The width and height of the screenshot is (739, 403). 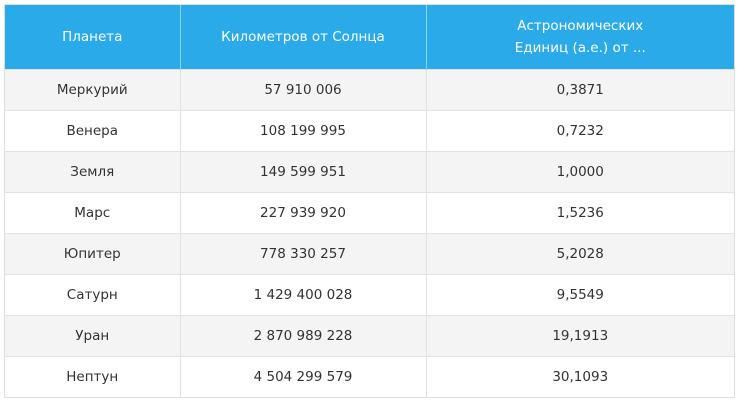 I want to click on cell-km: 778 330 257, so click(x=302, y=254).